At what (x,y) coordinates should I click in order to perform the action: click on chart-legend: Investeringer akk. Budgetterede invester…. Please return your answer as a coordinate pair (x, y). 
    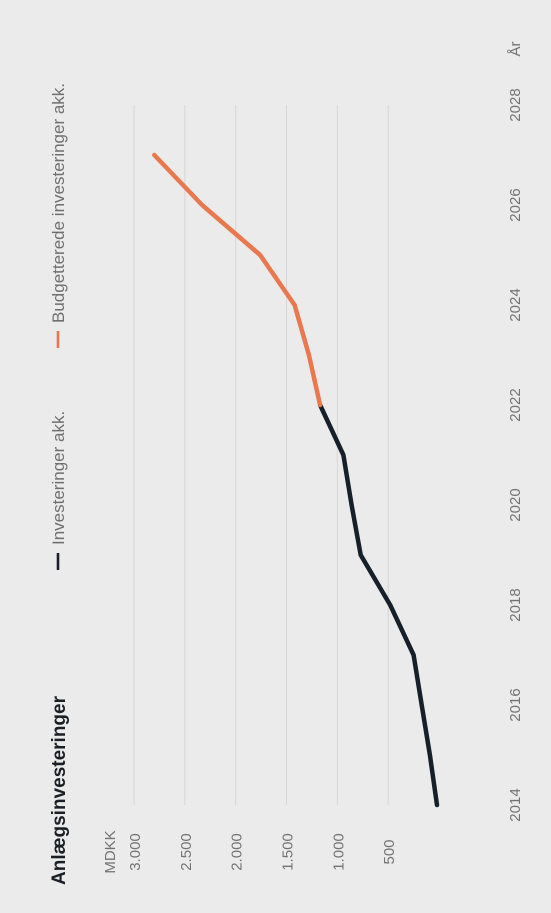
    Looking at the image, I should click on (58, 326).